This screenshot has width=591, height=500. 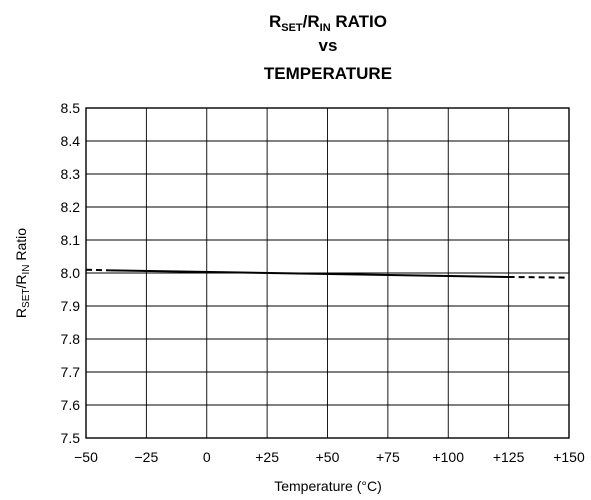 What do you see at coordinates (328, 45) in the screenshot?
I see `chart-title-line2: vs` at bounding box center [328, 45].